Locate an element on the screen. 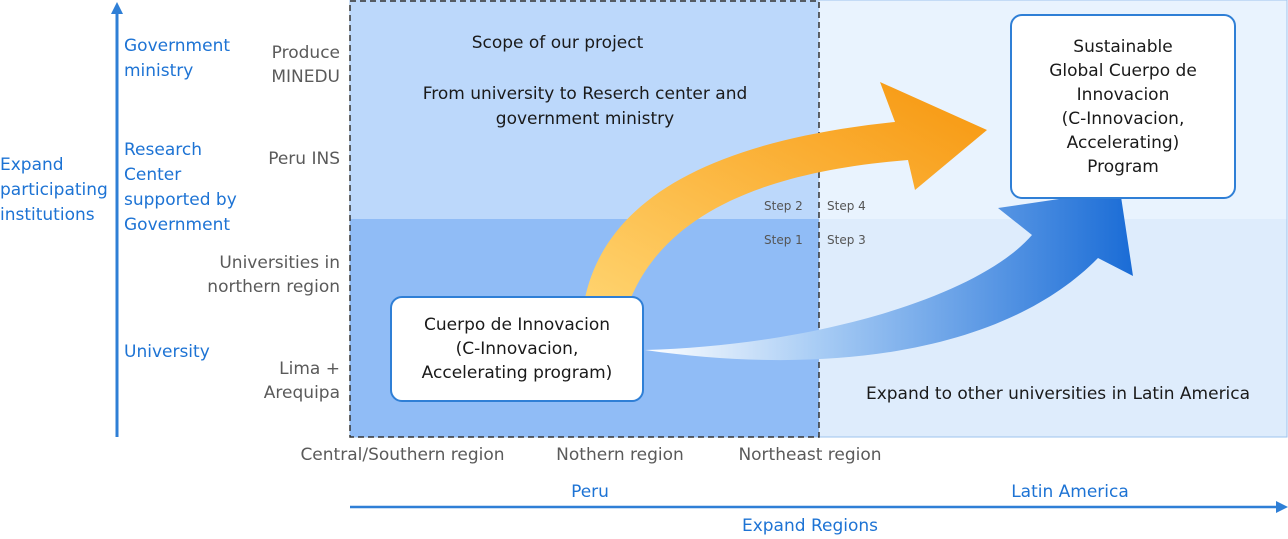  step-4-label: Step 4 is located at coordinates (846, 206).